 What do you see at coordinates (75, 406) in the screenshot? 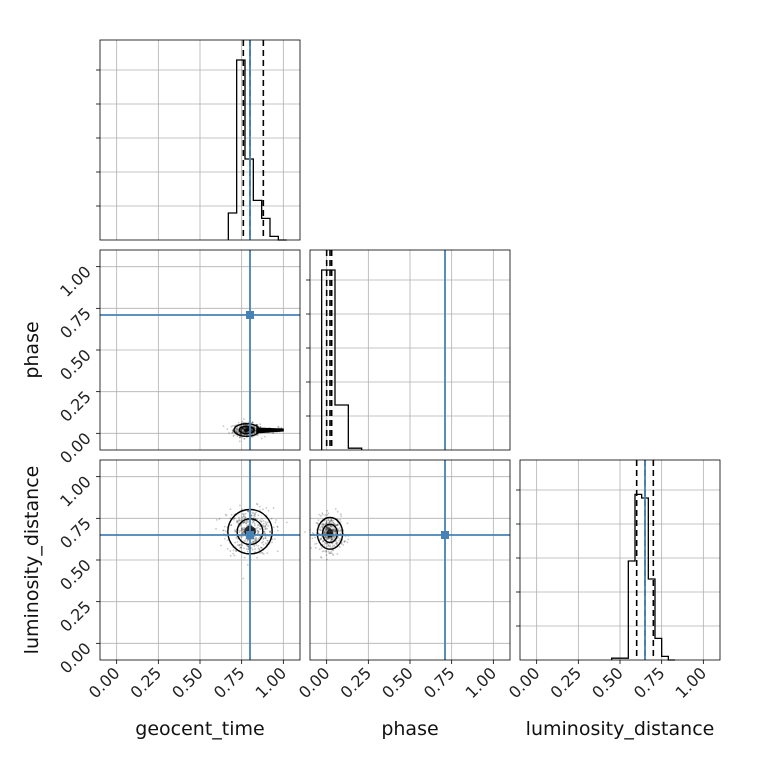
I see `y-tick-label: 0.25` at bounding box center [75, 406].